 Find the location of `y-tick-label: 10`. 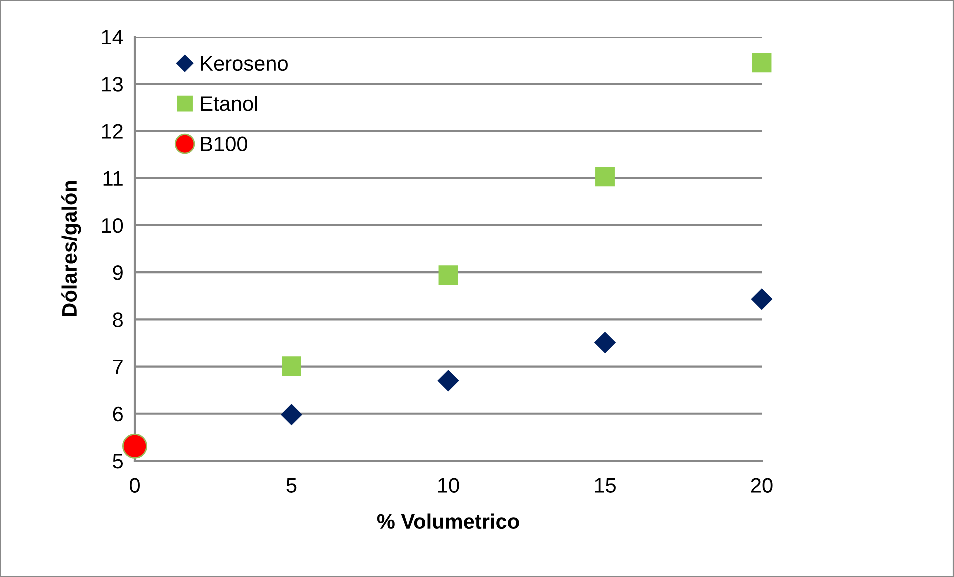

y-tick-label: 10 is located at coordinates (113, 226).